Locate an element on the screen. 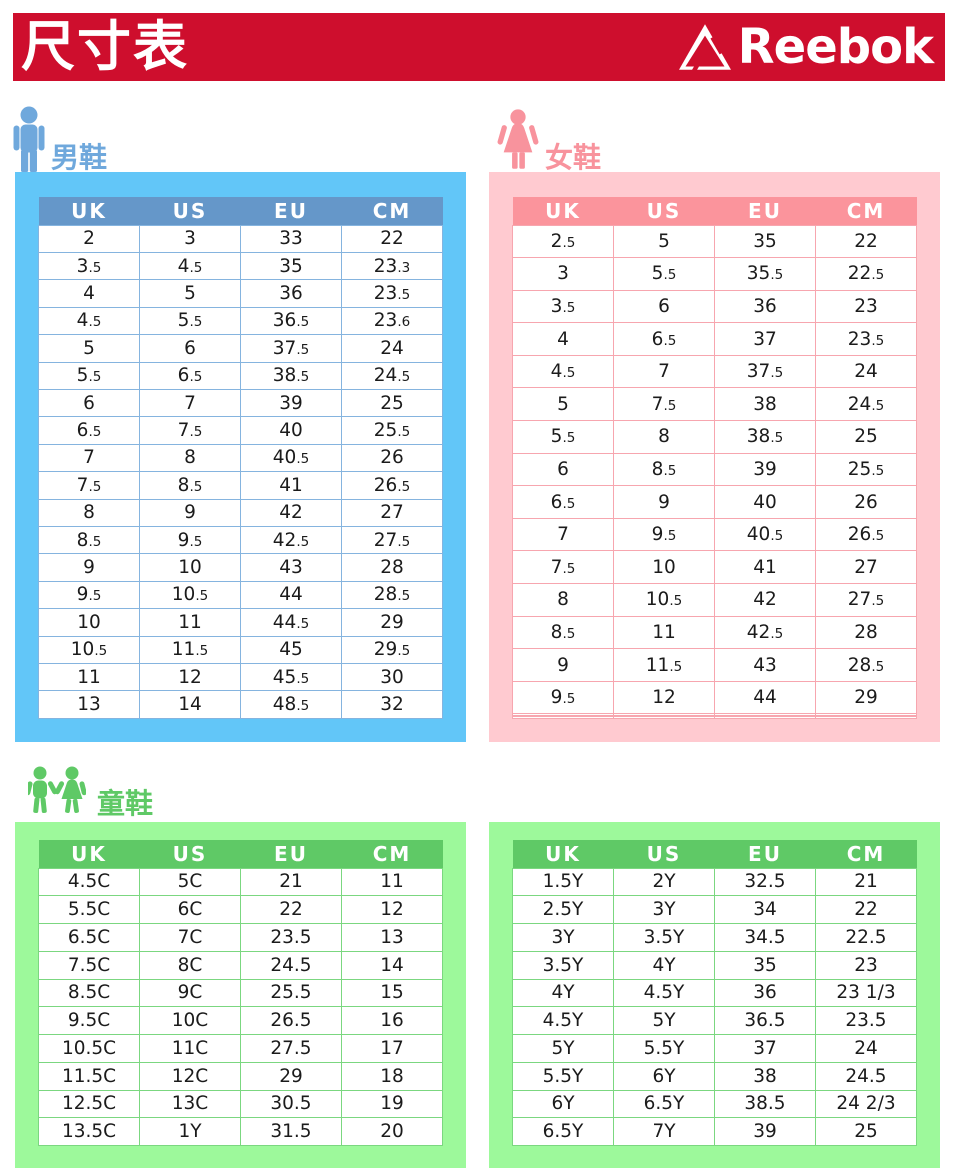 This screenshot has width=960, height=1175. size-cell: 40 is located at coordinates (765, 502).